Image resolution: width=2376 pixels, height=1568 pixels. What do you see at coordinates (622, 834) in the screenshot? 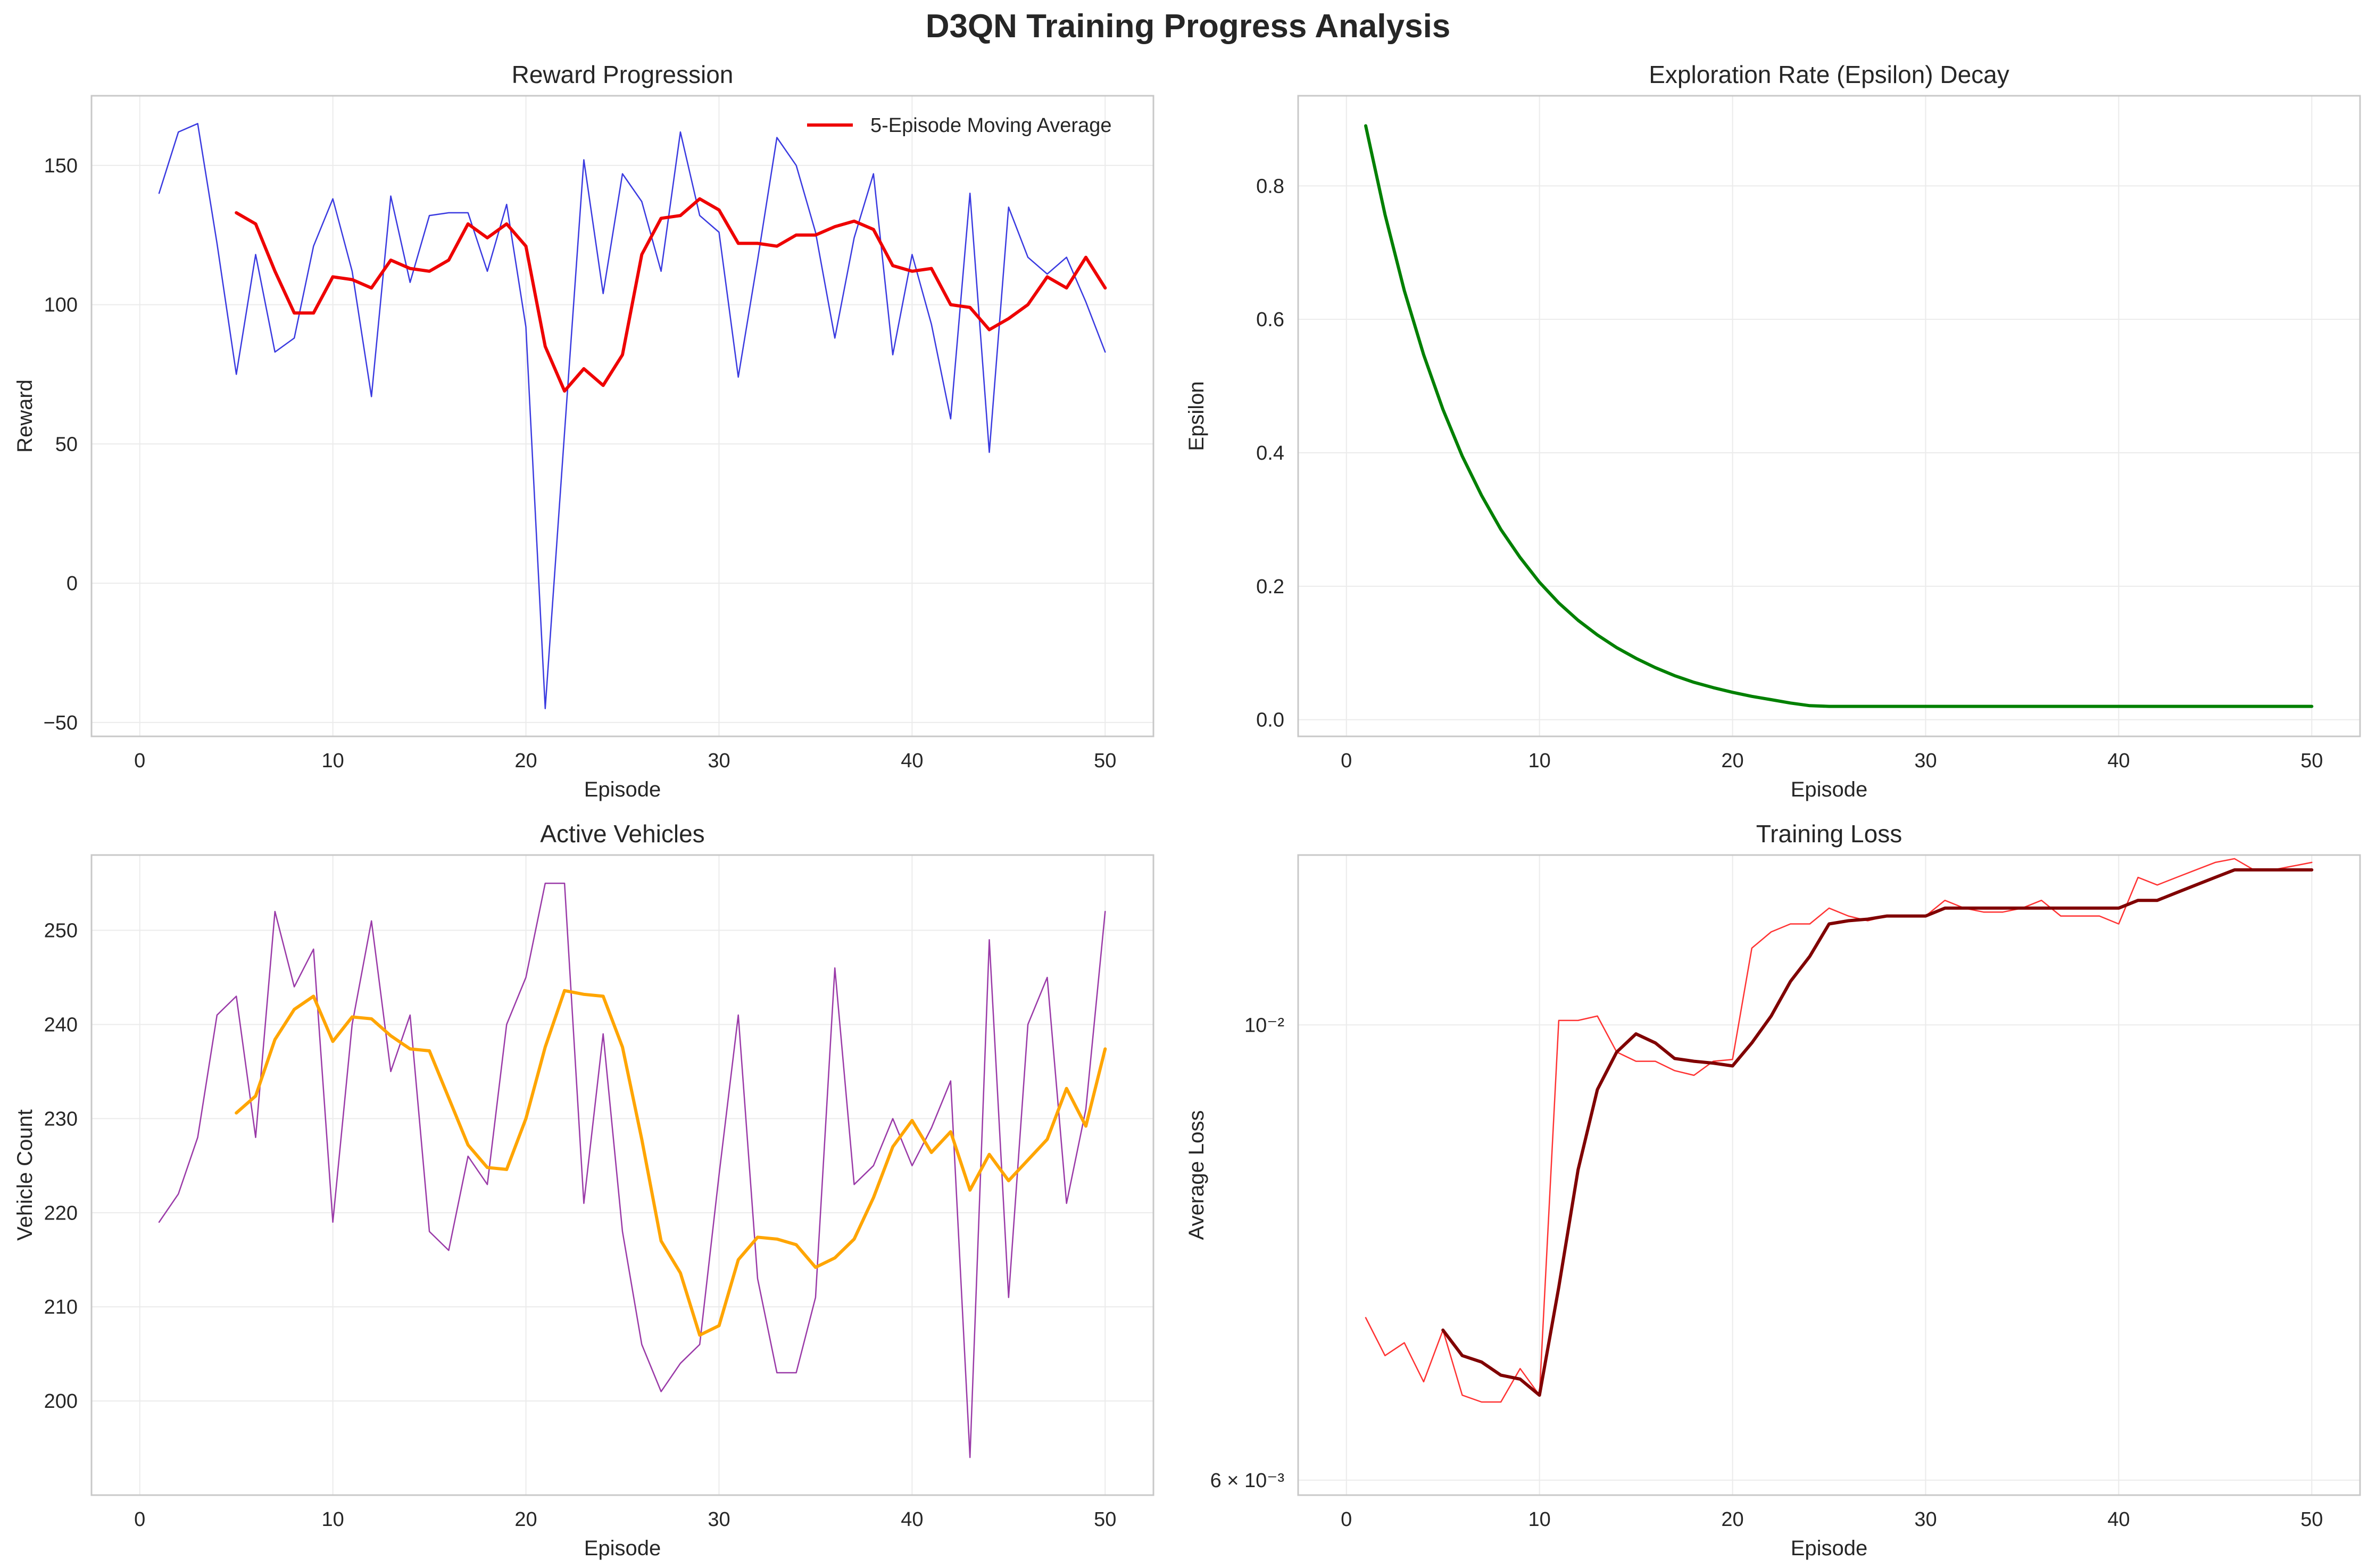
I see `chart-title: Active Vehicles` at bounding box center [622, 834].